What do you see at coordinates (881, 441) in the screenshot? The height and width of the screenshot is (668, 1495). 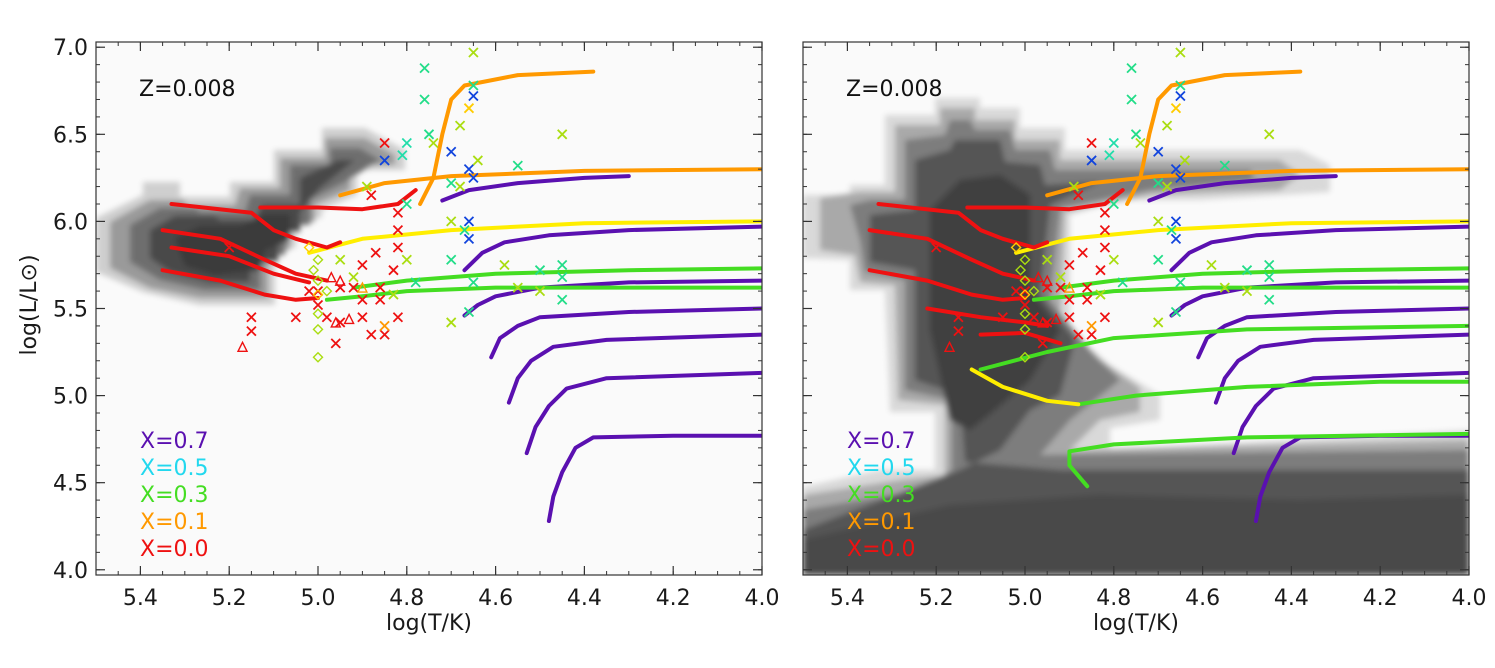 I see `legend-entry: X=0.7` at bounding box center [881, 441].